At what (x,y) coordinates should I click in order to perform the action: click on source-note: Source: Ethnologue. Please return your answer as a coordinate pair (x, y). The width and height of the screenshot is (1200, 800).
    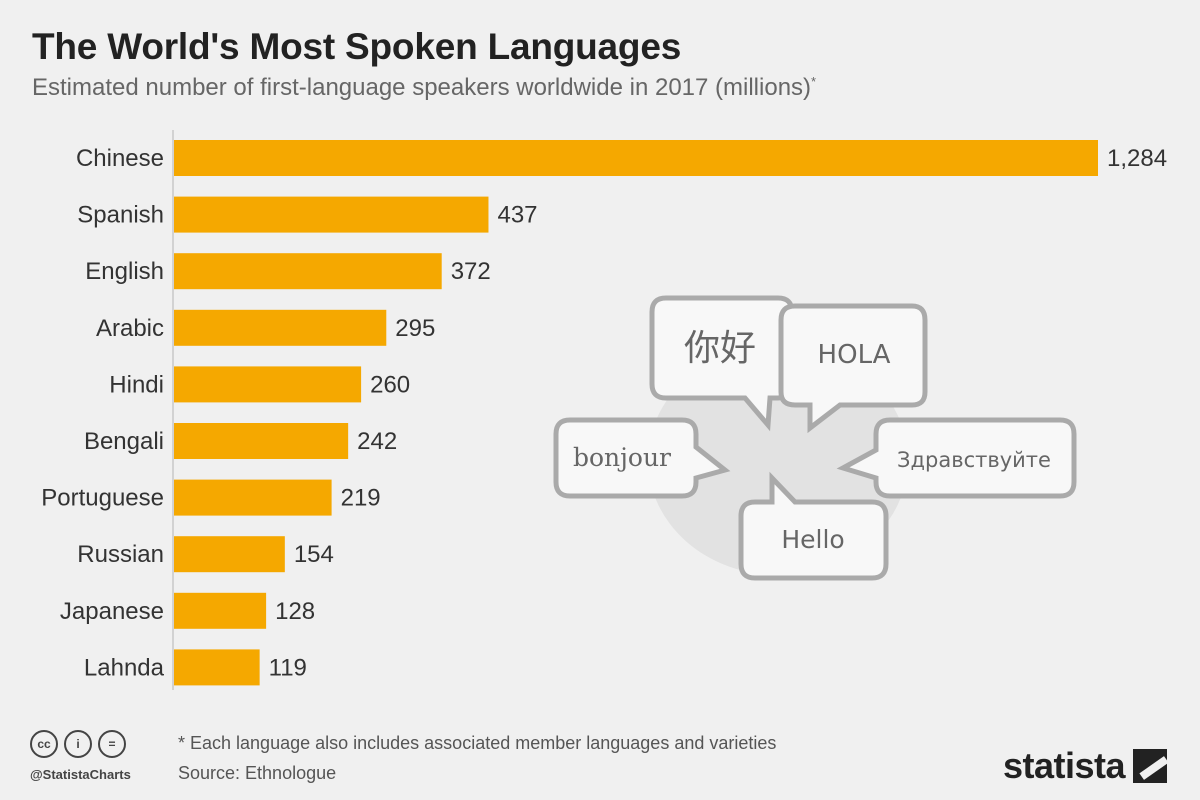
    Looking at the image, I should click on (257, 773).